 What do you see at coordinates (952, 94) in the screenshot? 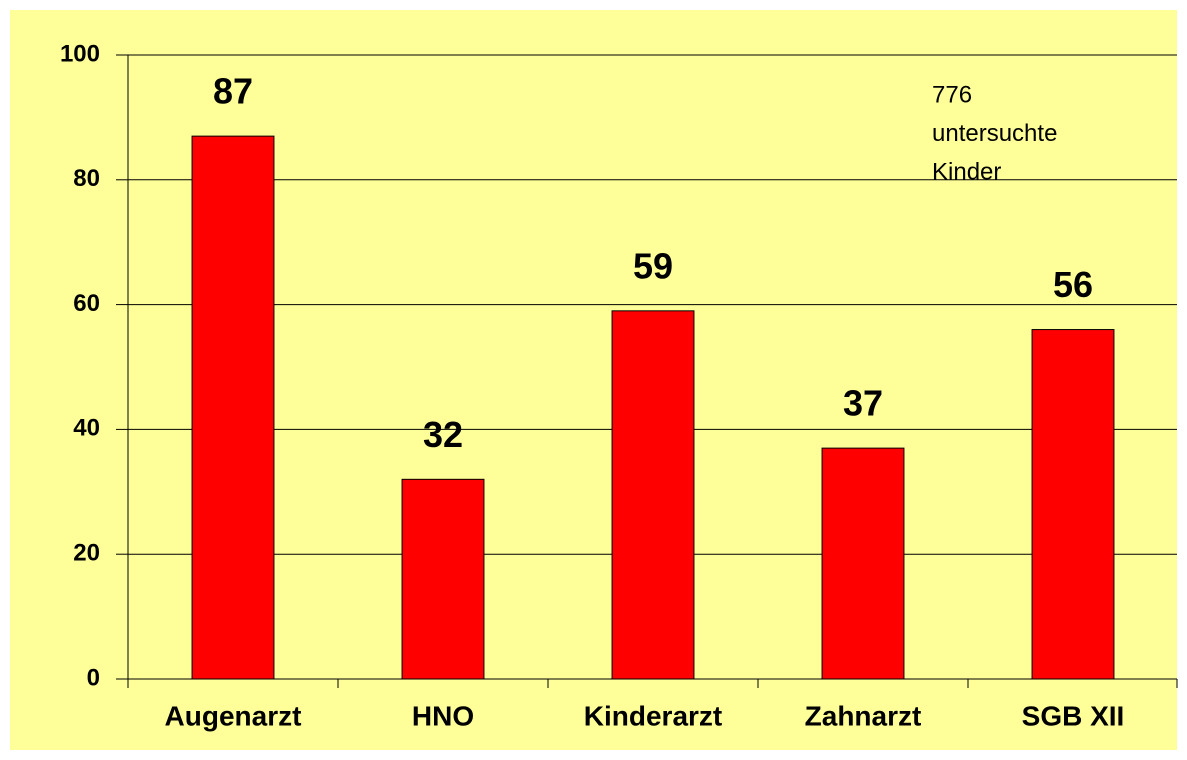
I see `annotation: 776` at bounding box center [952, 94].